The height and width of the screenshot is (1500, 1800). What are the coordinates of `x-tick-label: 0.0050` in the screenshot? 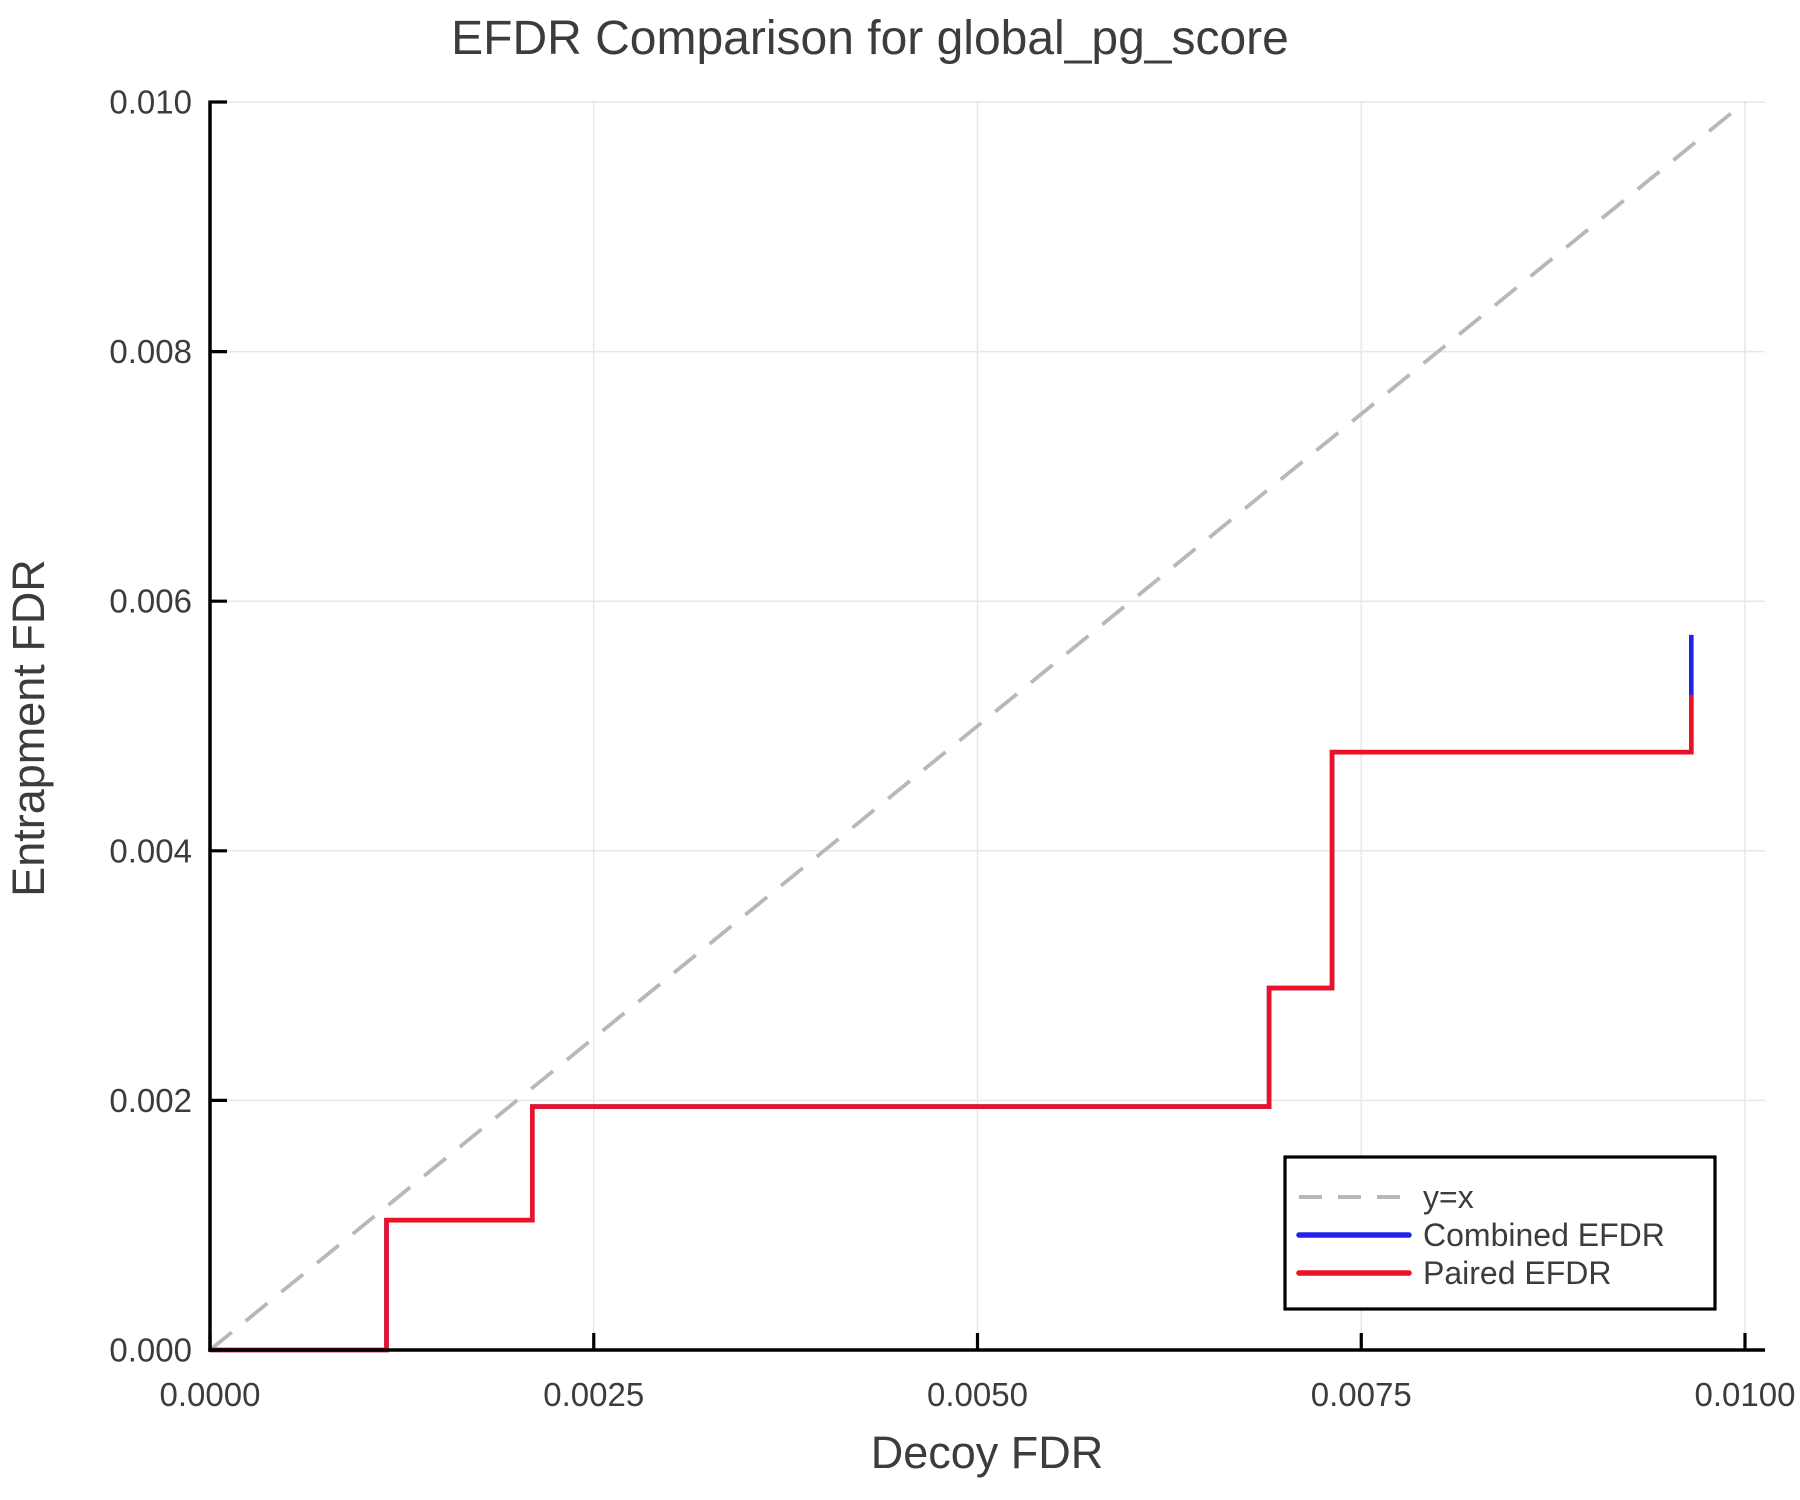 It's located at (977, 1394).